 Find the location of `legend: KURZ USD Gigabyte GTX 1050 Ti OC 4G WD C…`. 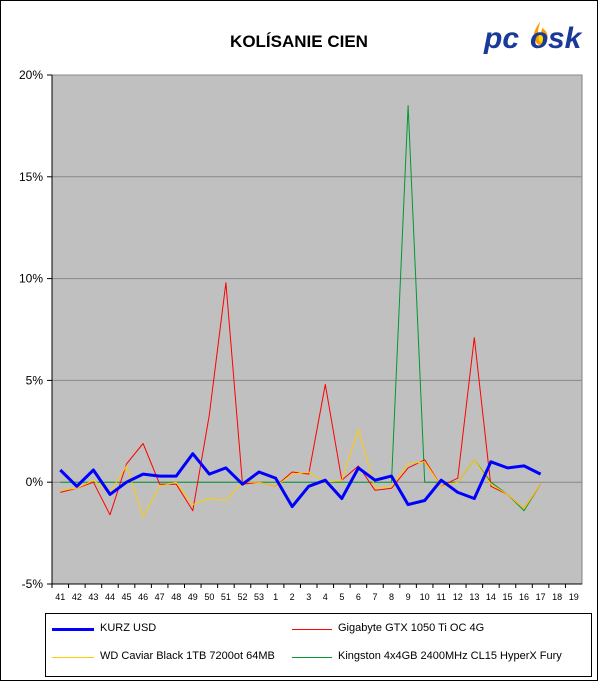

legend: KURZ USD Gigabyte GTX 1050 Ti OC 4G WD C… is located at coordinates (318, 645).